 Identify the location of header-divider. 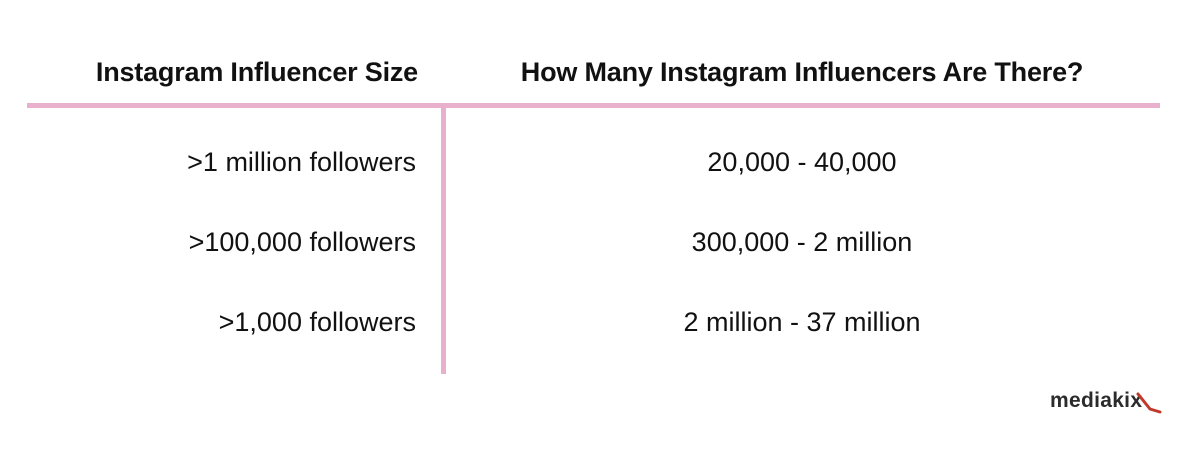
(593, 105).